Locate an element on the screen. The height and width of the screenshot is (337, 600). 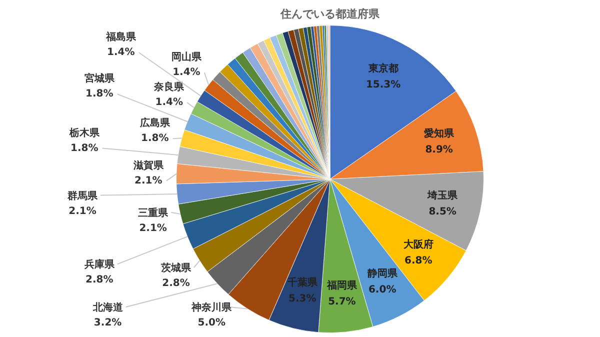
data-label: 8.5% is located at coordinates (442, 212).